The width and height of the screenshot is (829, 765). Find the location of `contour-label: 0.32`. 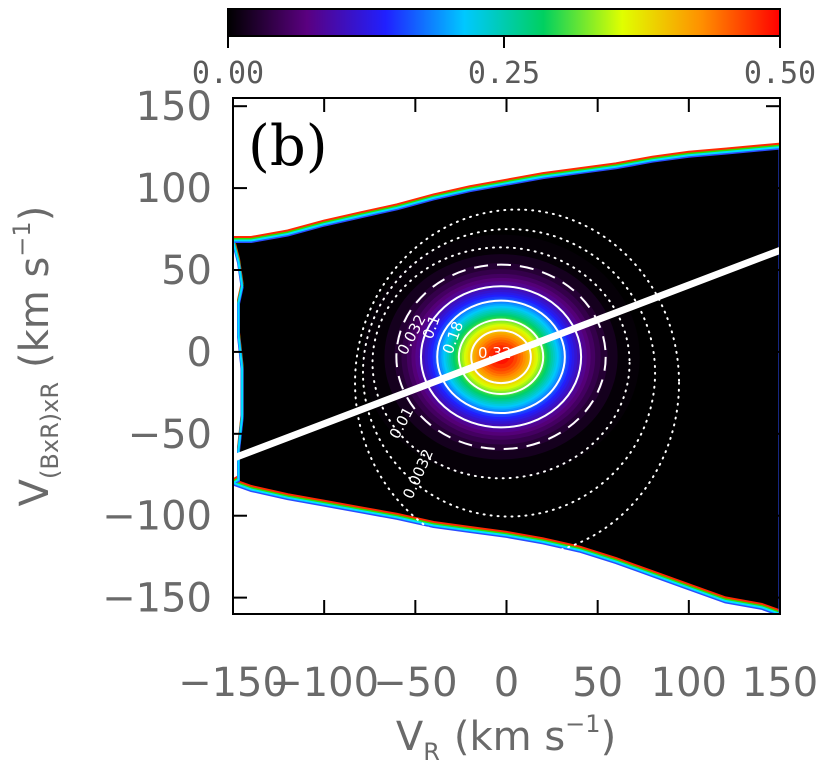

contour-label: 0.32 is located at coordinates (494, 353).